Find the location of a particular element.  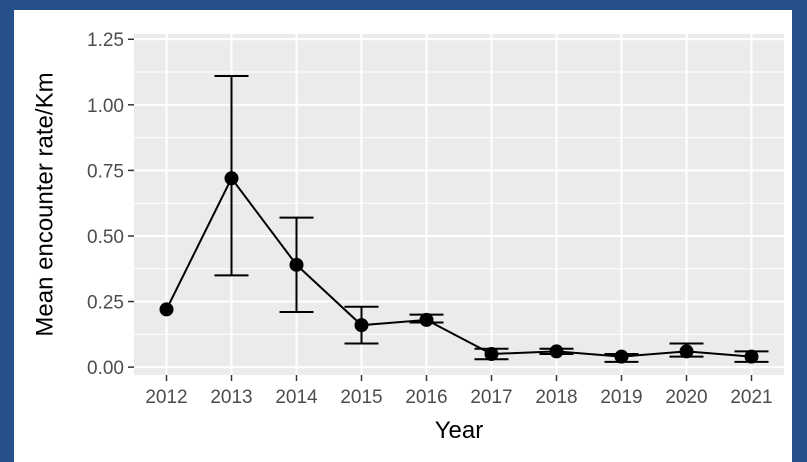

y-tick-label: 1.25 is located at coordinates (105, 40).